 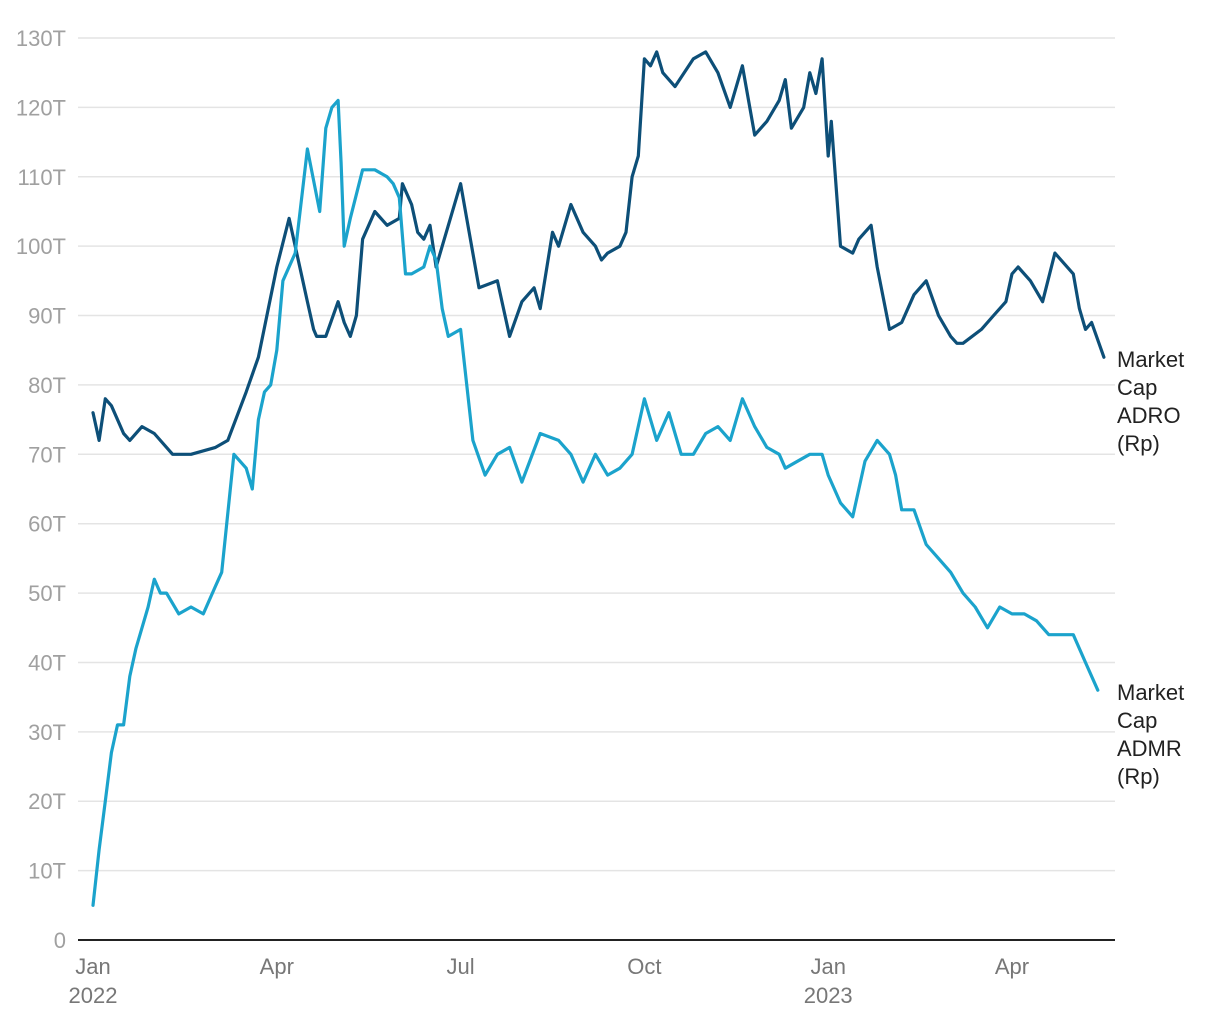 I want to click on y-tick-label: 80T, so click(x=47, y=385).